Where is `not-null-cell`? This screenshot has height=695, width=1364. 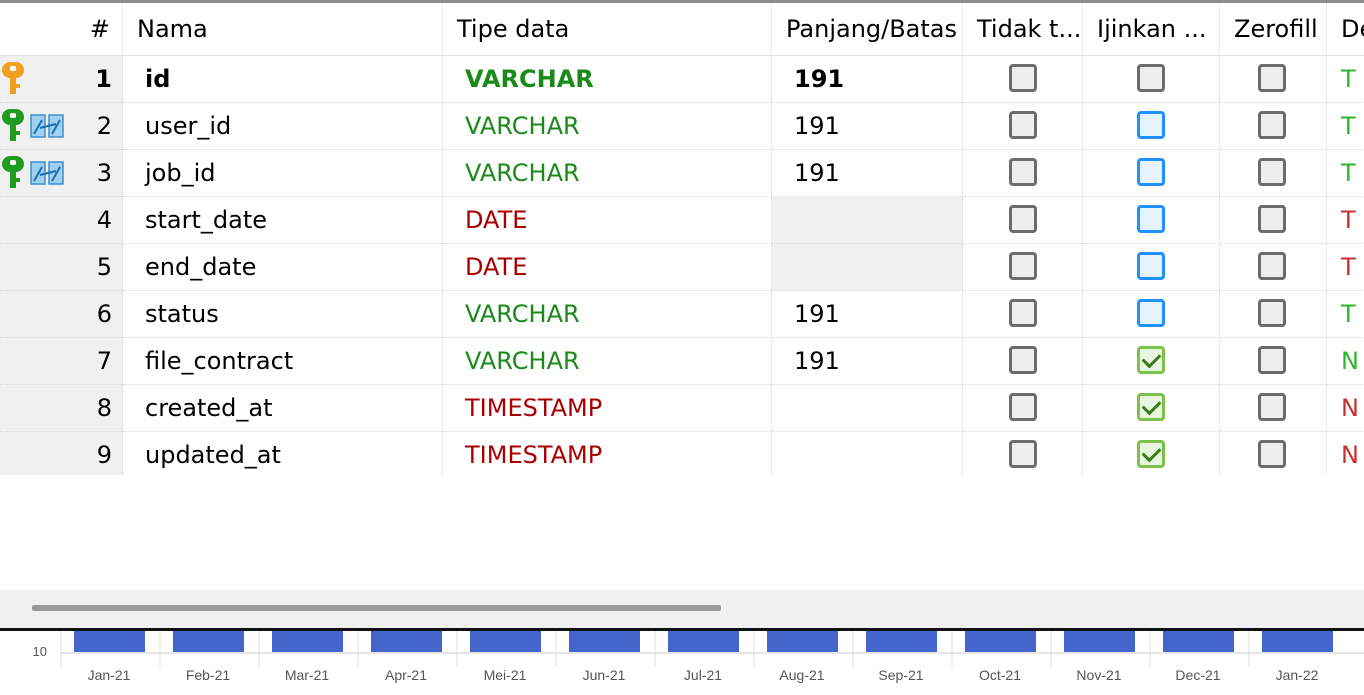
not-null-cell is located at coordinates (1023, 408).